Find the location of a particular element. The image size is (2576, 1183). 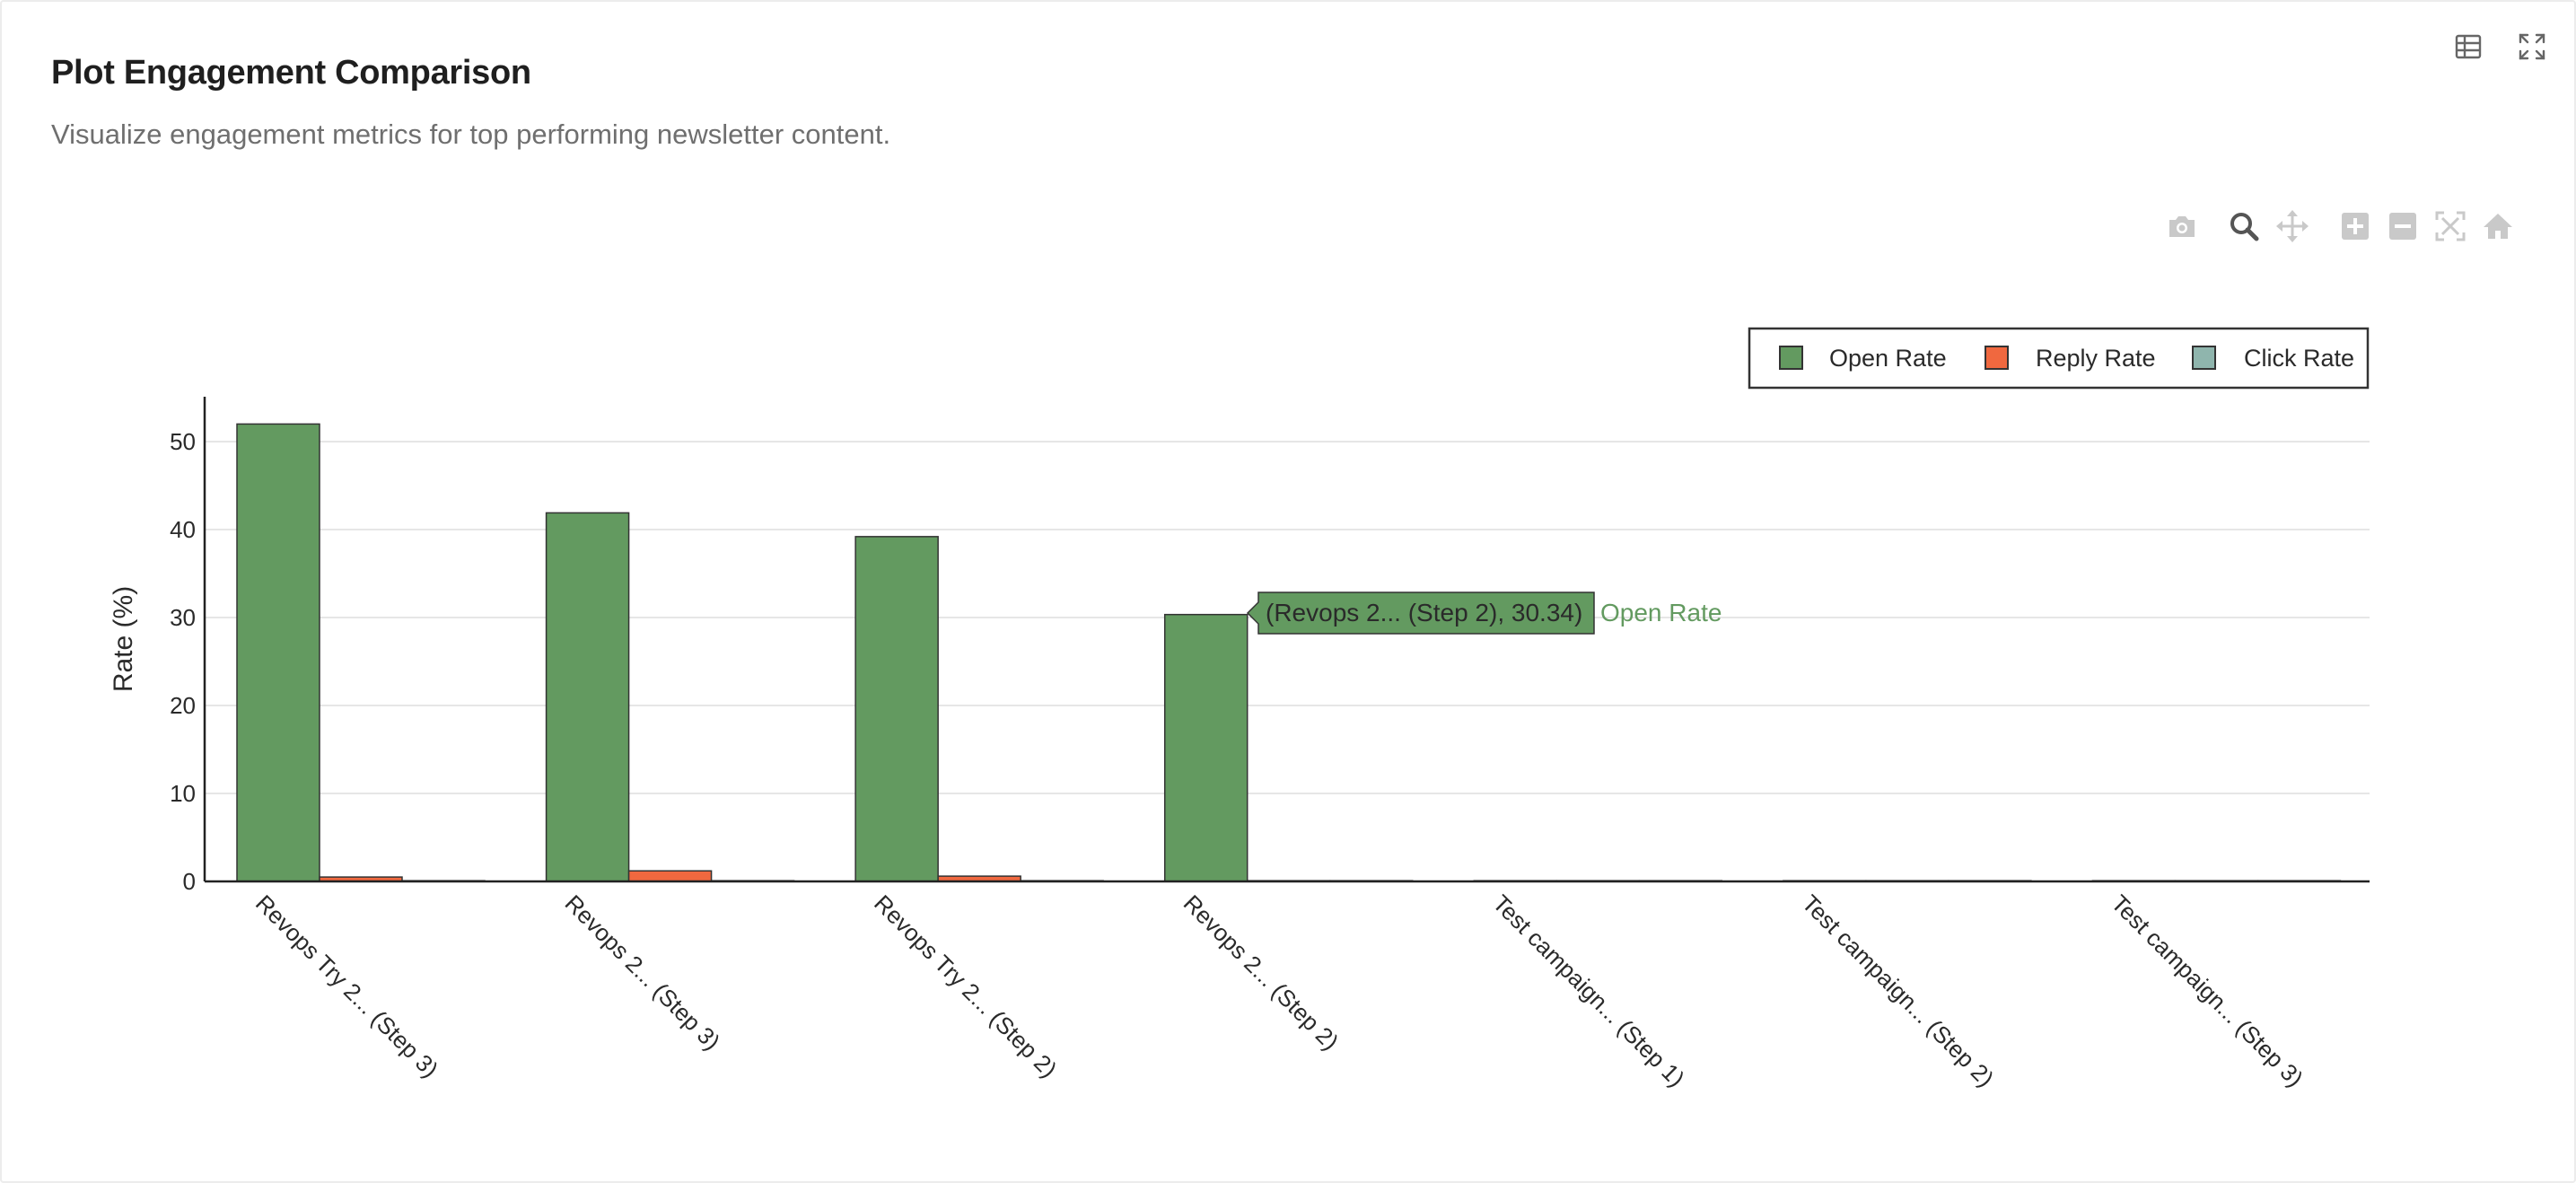

autoscale-icon is located at coordinates (2450, 226).